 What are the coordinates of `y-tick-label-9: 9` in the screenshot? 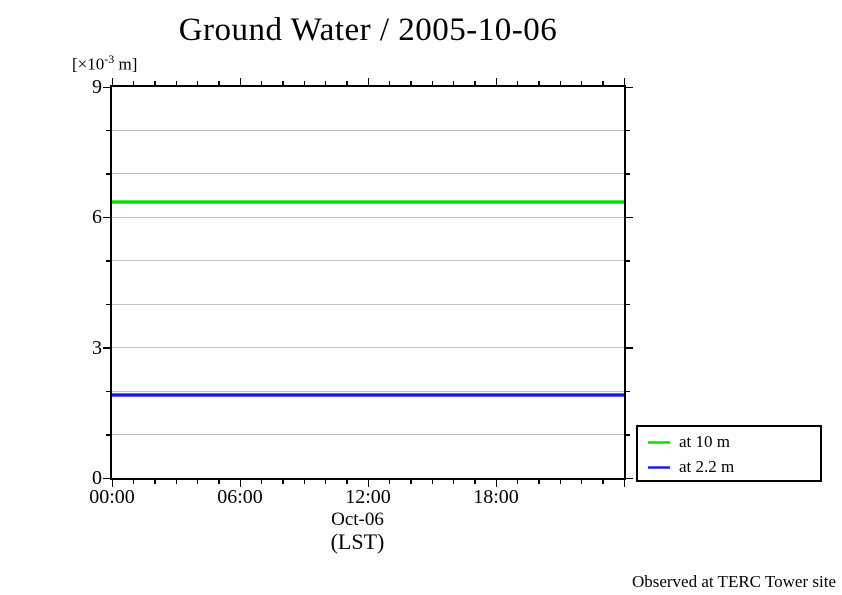 It's located at (97, 87).